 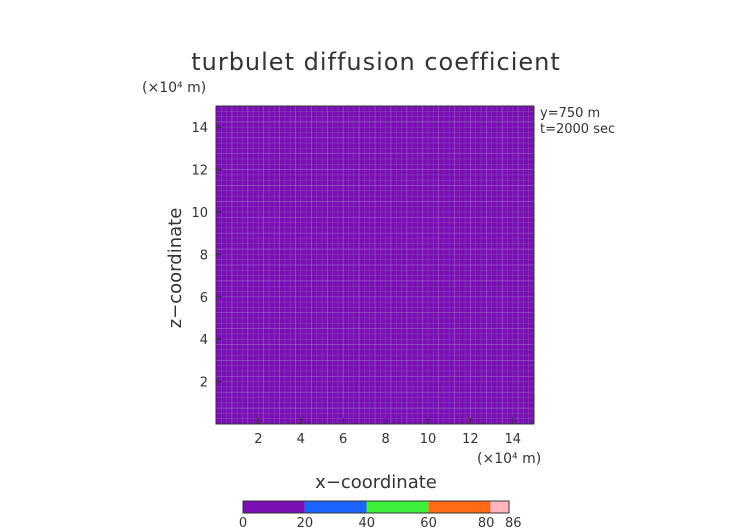 I want to click on chart-title: turbulet diffusion coefficient, so click(x=376, y=62).